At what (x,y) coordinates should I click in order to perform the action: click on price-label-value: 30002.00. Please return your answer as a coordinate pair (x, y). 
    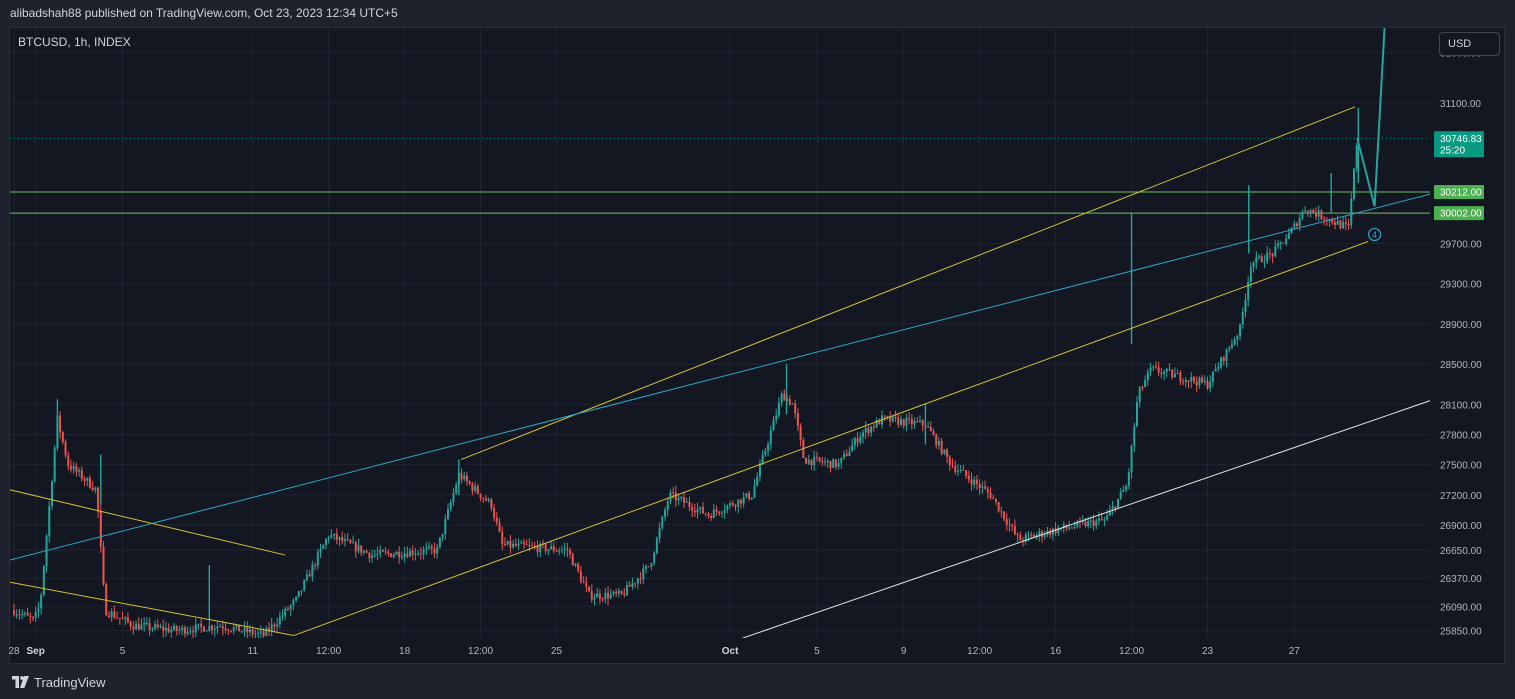
    Looking at the image, I should click on (1461, 214).